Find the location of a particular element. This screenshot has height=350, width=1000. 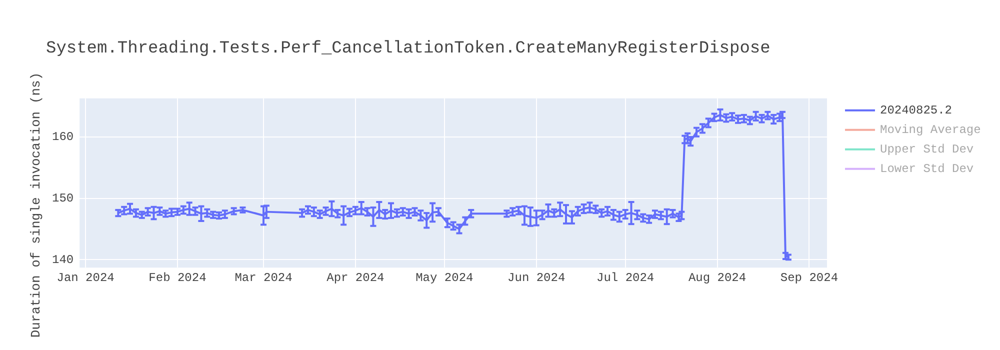

chart-title: System.Threading.Tests.Perf_CancellationToken.CreateManyRegisterDispose is located at coordinates (408, 49).